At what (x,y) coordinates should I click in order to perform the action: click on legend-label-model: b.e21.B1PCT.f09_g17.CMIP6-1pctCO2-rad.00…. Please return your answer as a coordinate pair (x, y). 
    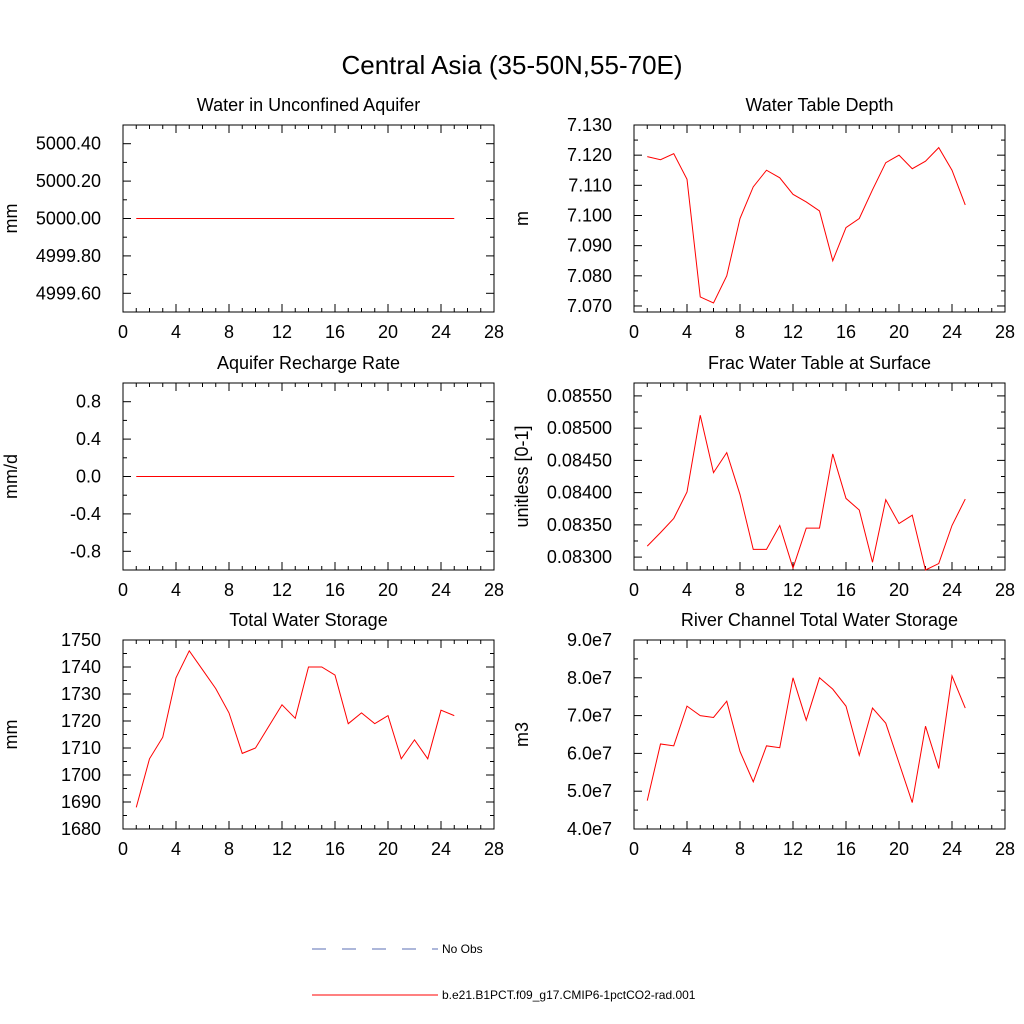
    Looking at the image, I should click on (569, 995).